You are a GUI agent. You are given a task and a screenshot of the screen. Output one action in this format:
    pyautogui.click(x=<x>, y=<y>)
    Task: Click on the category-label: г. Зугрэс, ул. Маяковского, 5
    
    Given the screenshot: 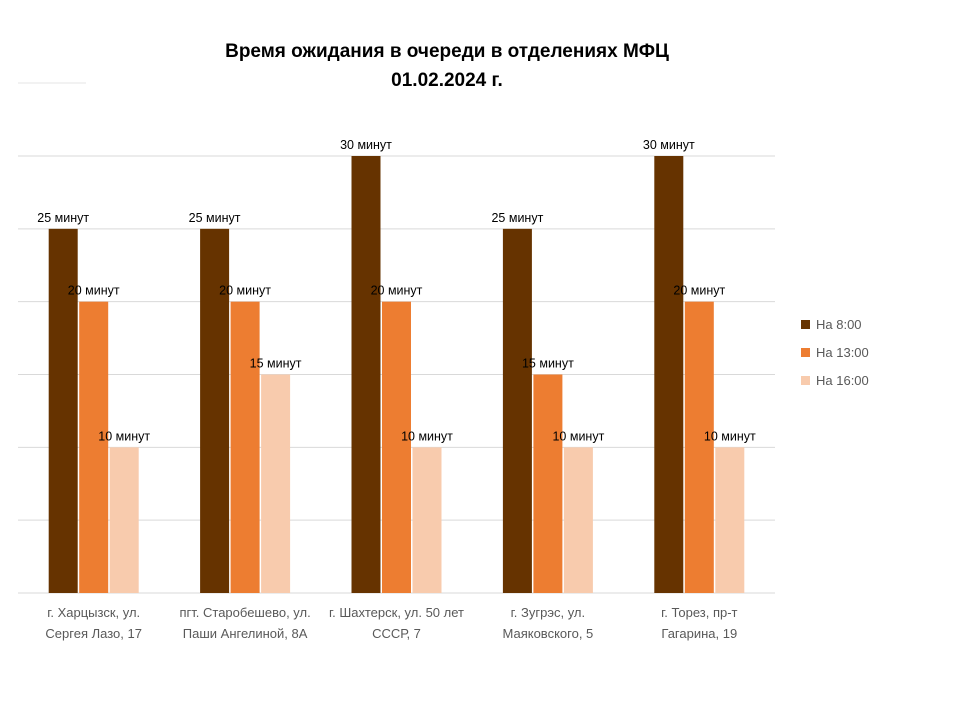 What is the action you would take?
    pyautogui.click(x=548, y=623)
    